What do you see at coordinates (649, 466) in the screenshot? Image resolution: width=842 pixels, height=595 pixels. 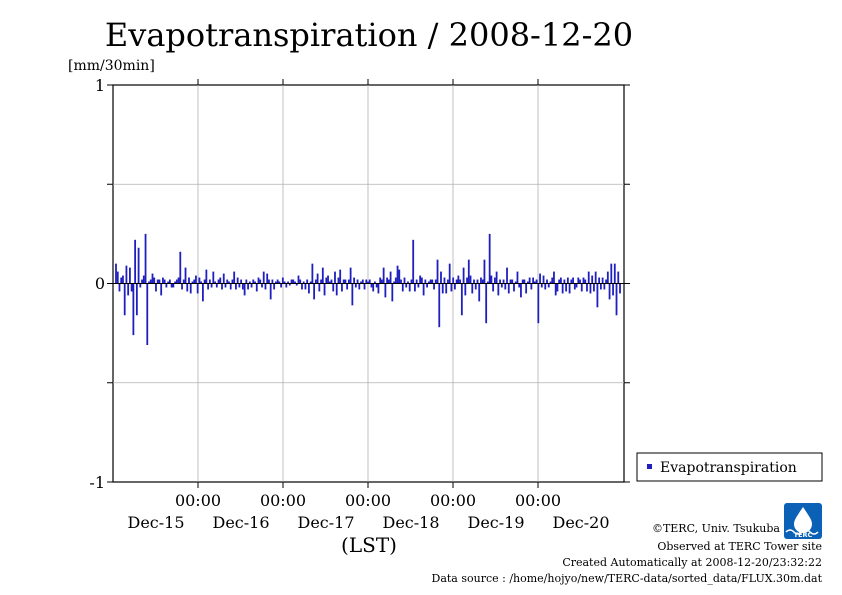 I see `legend-swatch` at bounding box center [649, 466].